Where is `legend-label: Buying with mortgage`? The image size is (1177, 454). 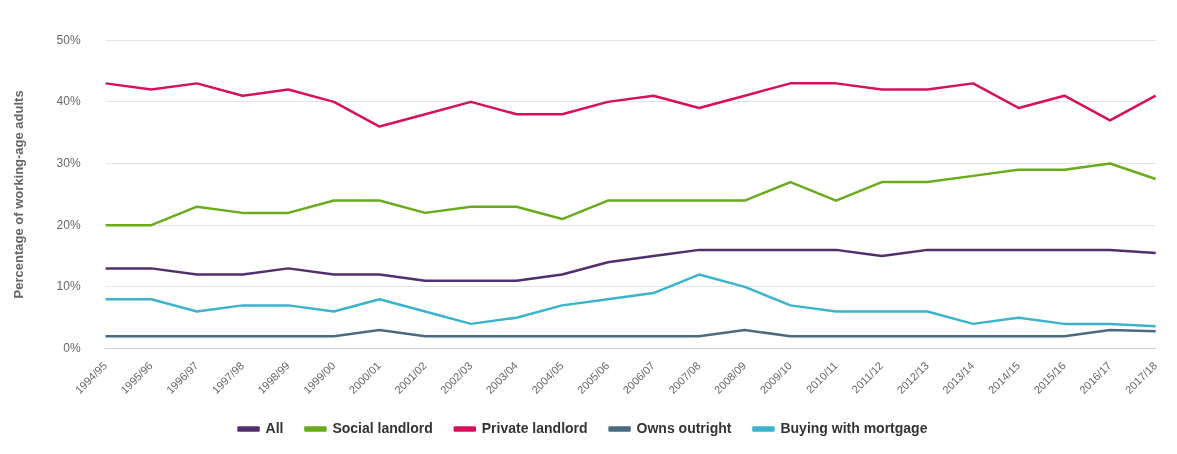
legend-label: Buying with mortgage is located at coordinates (854, 427).